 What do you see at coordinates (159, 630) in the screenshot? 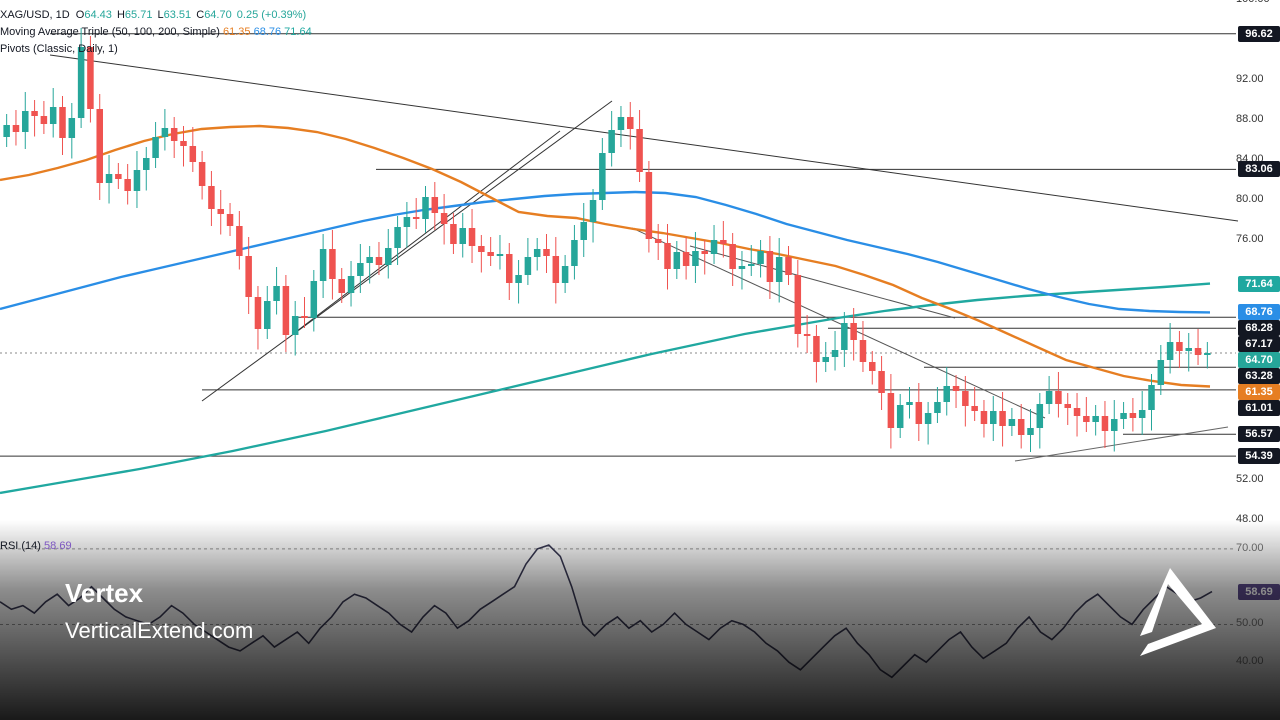
I see `brand-url: VerticalExtend.com` at bounding box center [159, 630].